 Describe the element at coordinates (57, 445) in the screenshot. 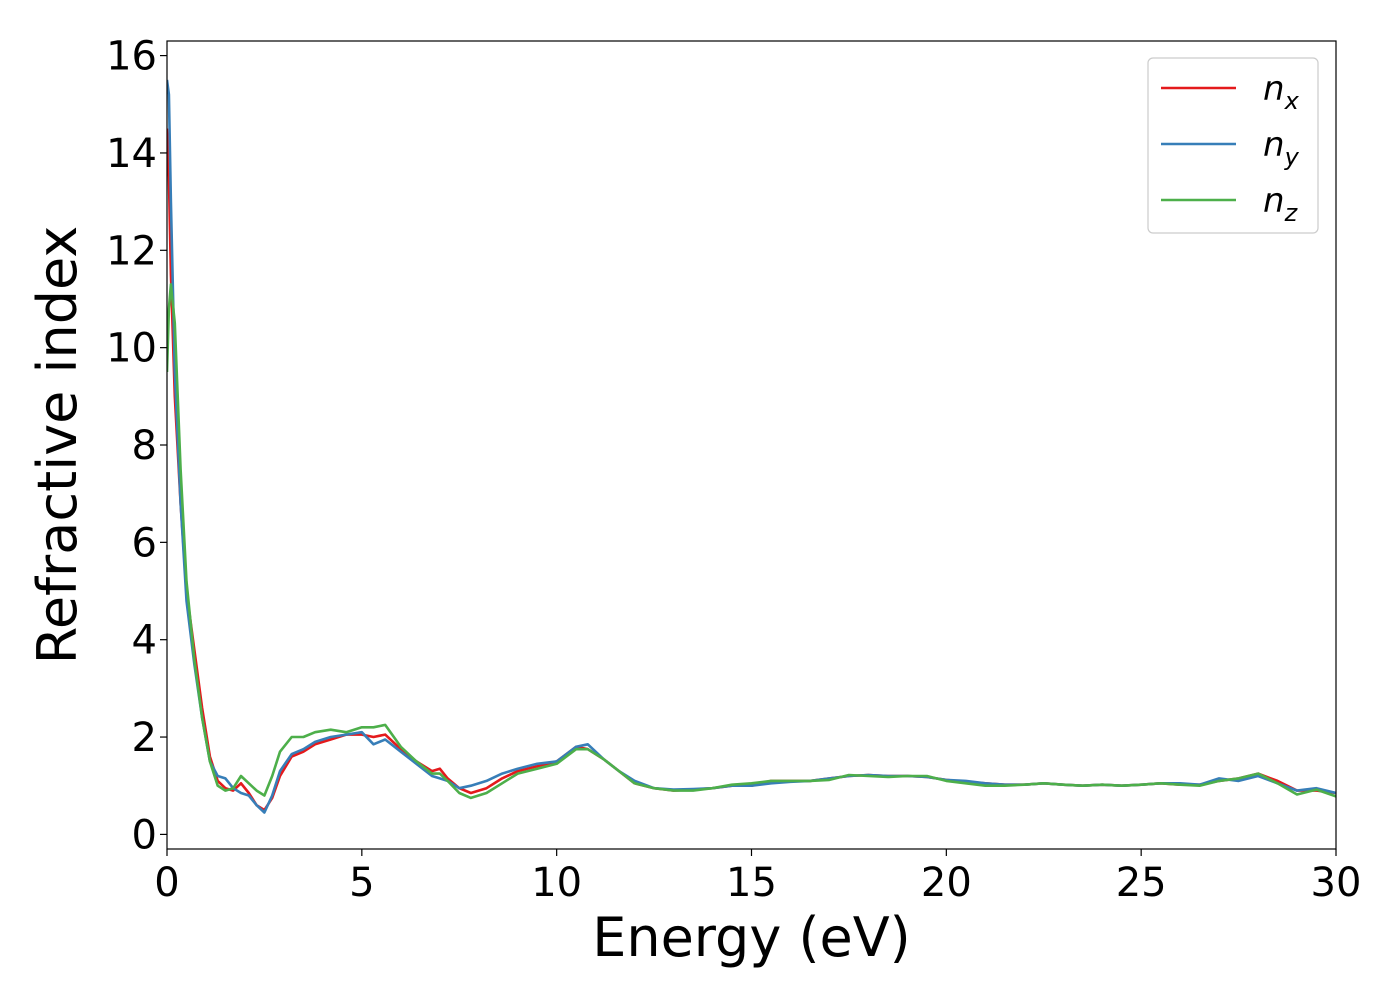

I see `y-axis-label: Refractive index` at that location.